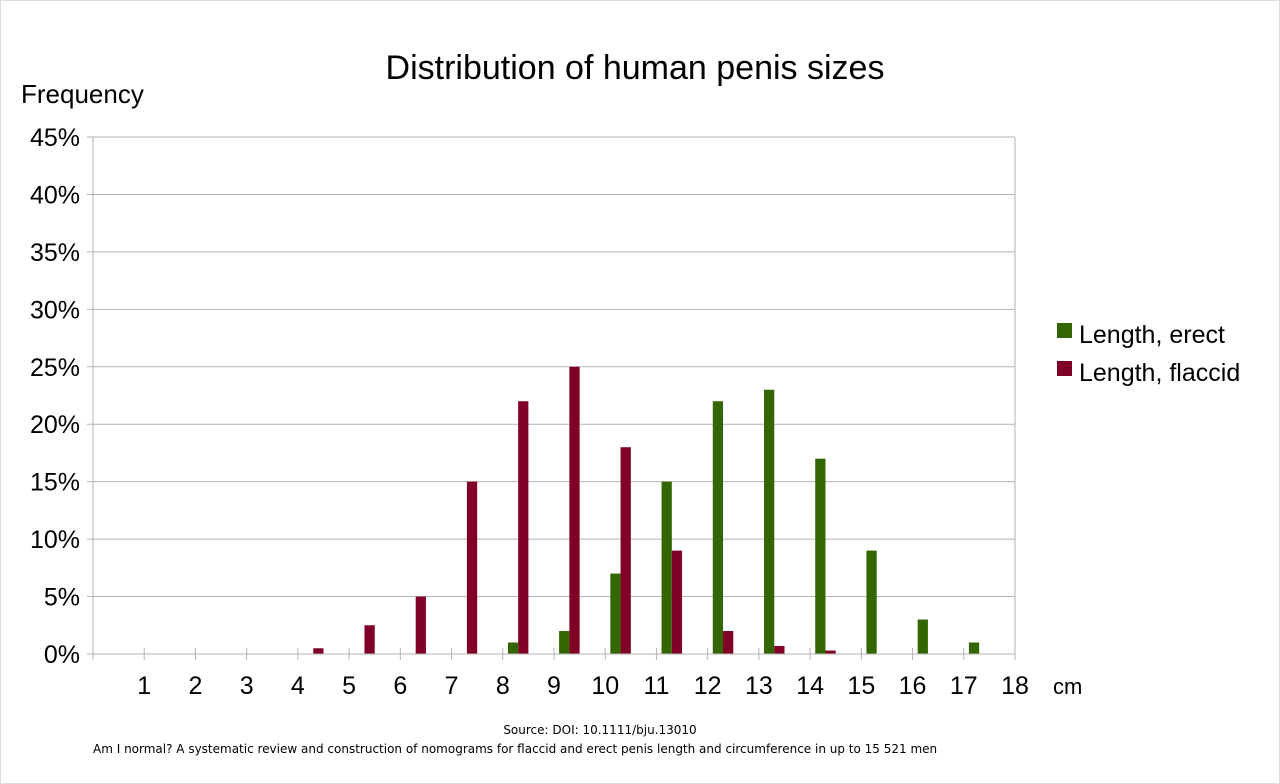  I want to click on y-axis-label: Frequency, so click(82, 94).